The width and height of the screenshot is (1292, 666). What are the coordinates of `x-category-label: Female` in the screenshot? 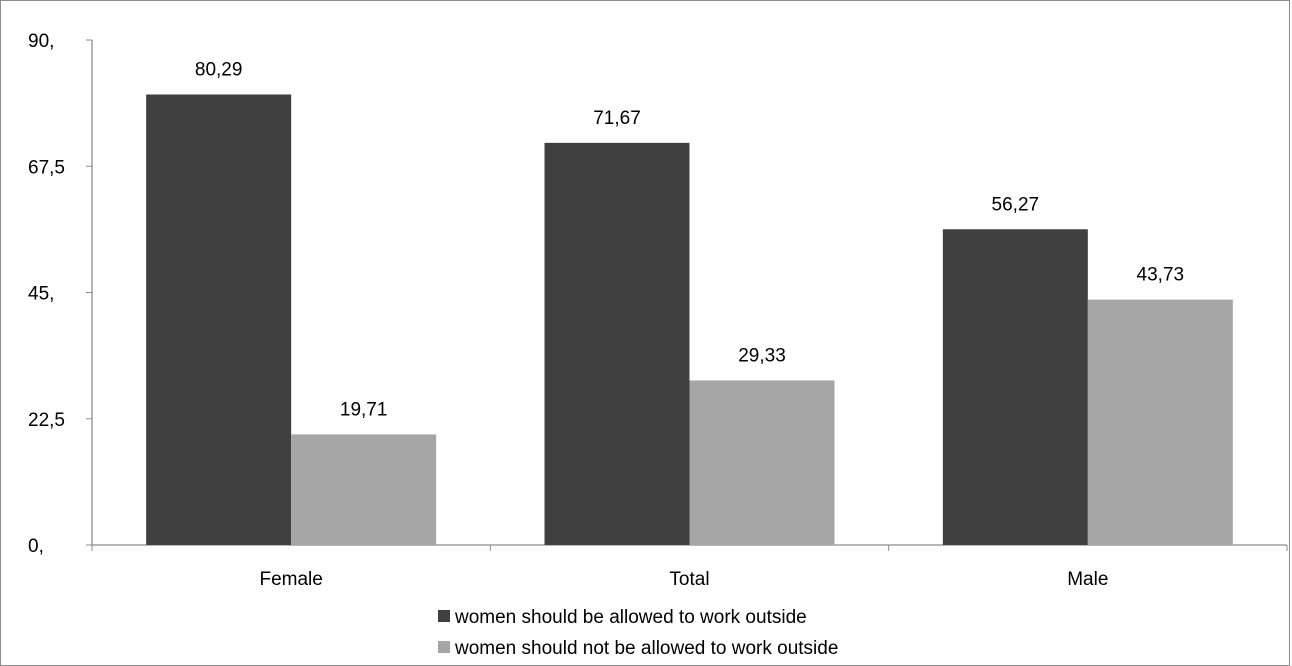 It's located at (290, 579).